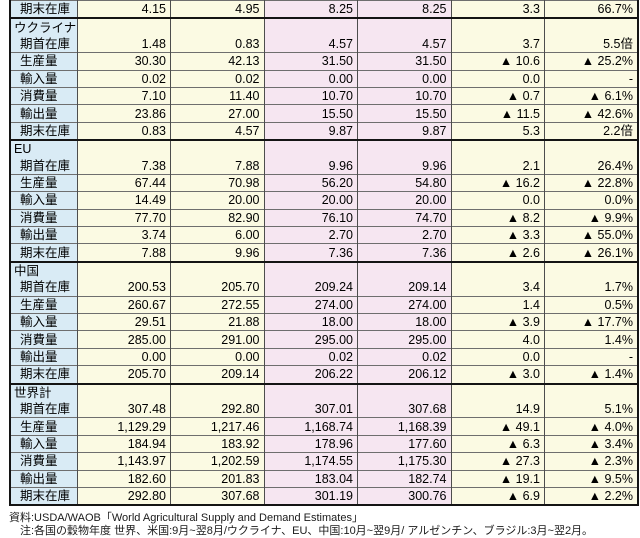  Describe the element at coordinates (123, 322) in the screenshot. I see `value-cell: 29.51` at that location.